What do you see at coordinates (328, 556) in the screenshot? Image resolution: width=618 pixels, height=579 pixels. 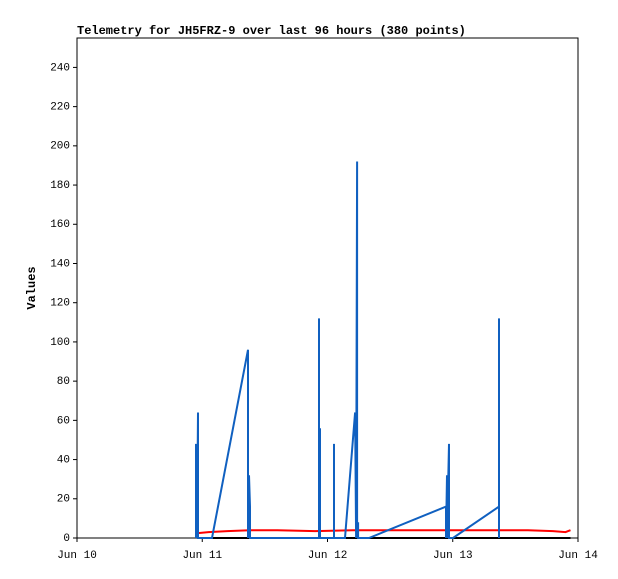 I see `x-tick-label: Jun 12` at bounding box center [328, 556].